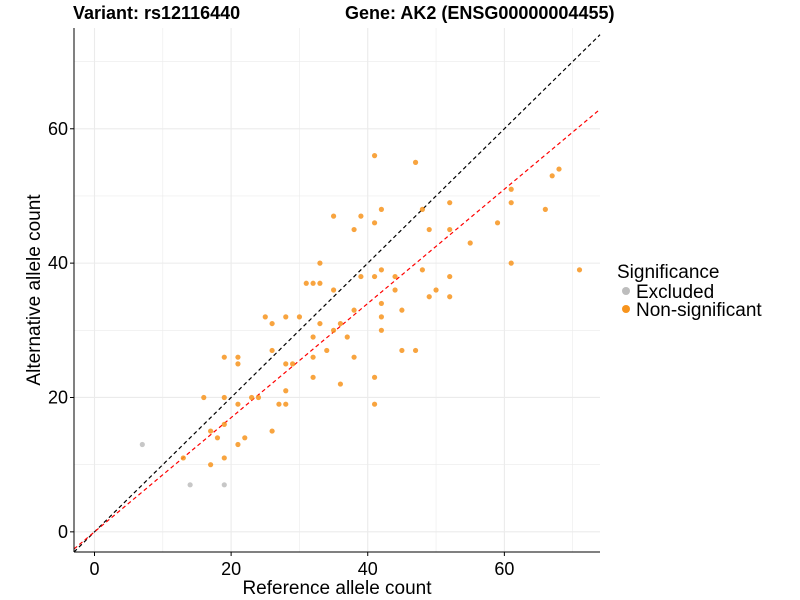  What do you see at coordinates (368, 569) in the screenshot?
I see `x-tick-label: 40` at bounding box center [368, 569].